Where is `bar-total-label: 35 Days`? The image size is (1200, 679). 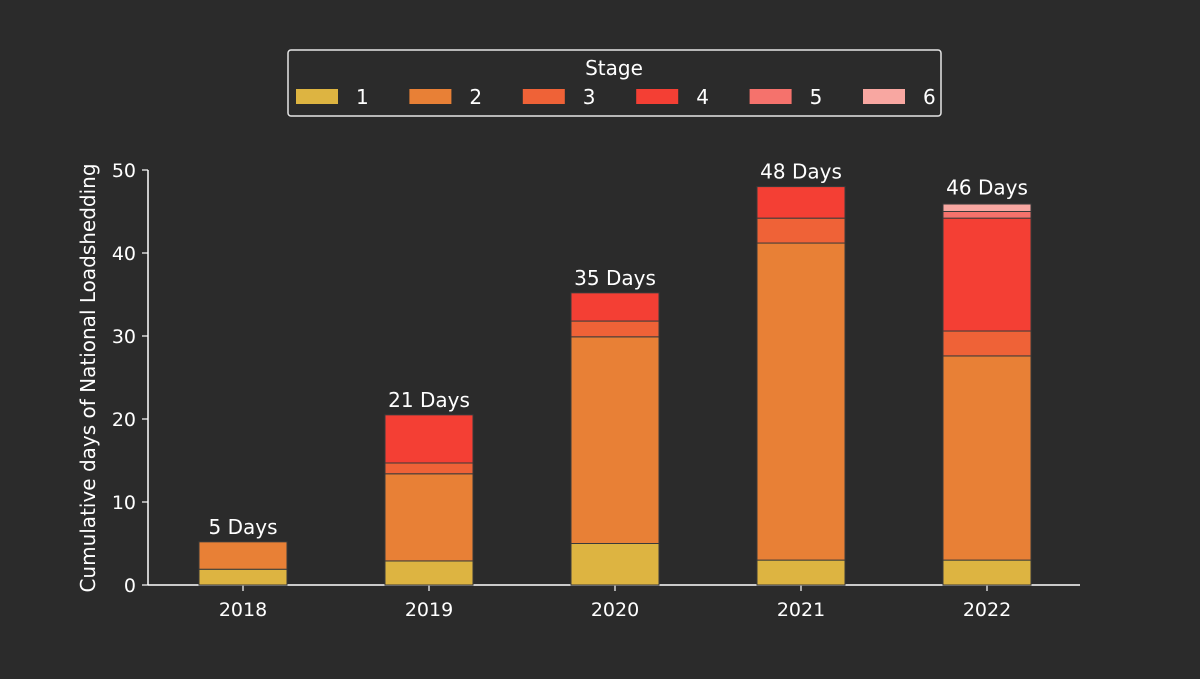
bar-total-label: 35 Days is located at coordinates (615, 278).